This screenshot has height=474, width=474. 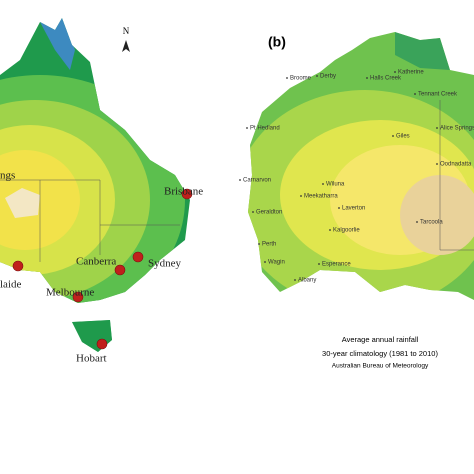 What do you see at coordinates (353, 209) in the screenshot?
I see `place-label: Laverton` at bounding box center [353, 209].